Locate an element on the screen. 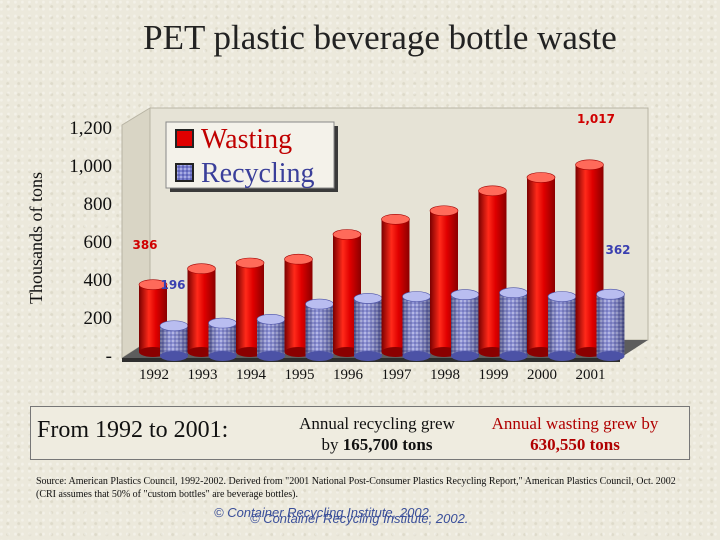  x-tick-label: 1999 is located at coordinates (494, 375).